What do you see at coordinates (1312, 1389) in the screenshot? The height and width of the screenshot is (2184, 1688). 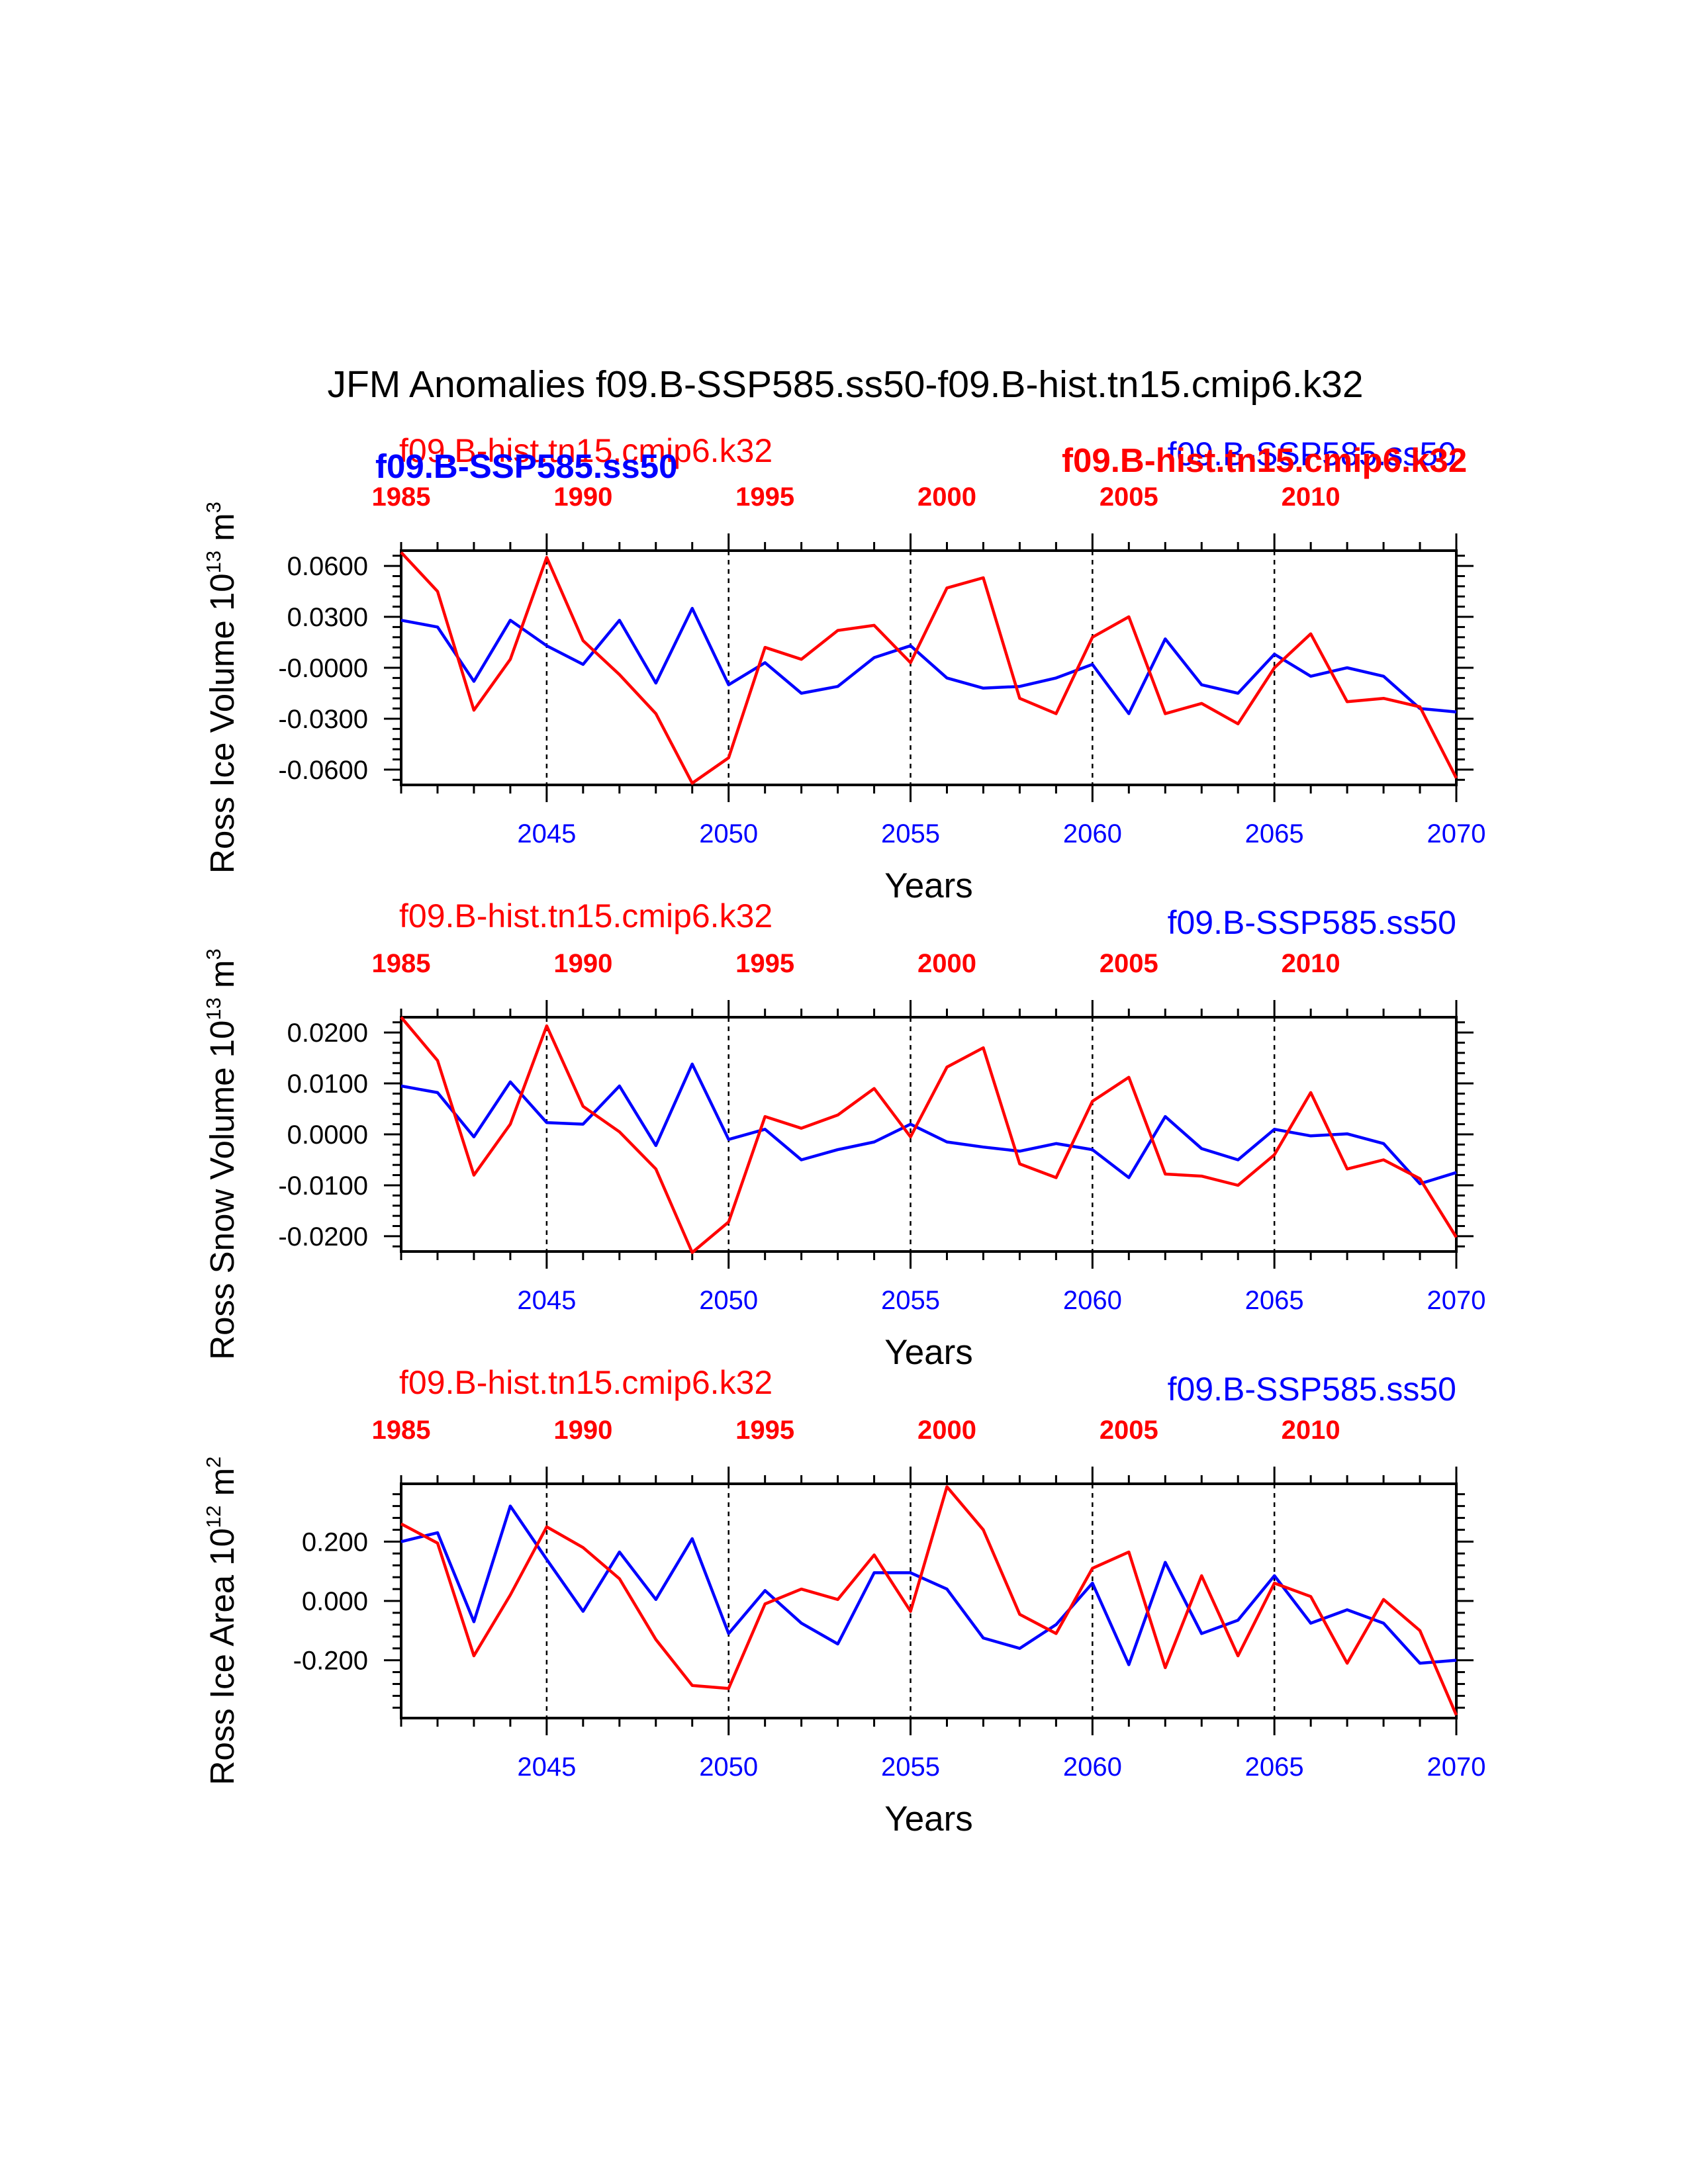 I see `ssp-label-panel3: f09.B-SSP585.ss50` at bounding box center [1312, 1389].